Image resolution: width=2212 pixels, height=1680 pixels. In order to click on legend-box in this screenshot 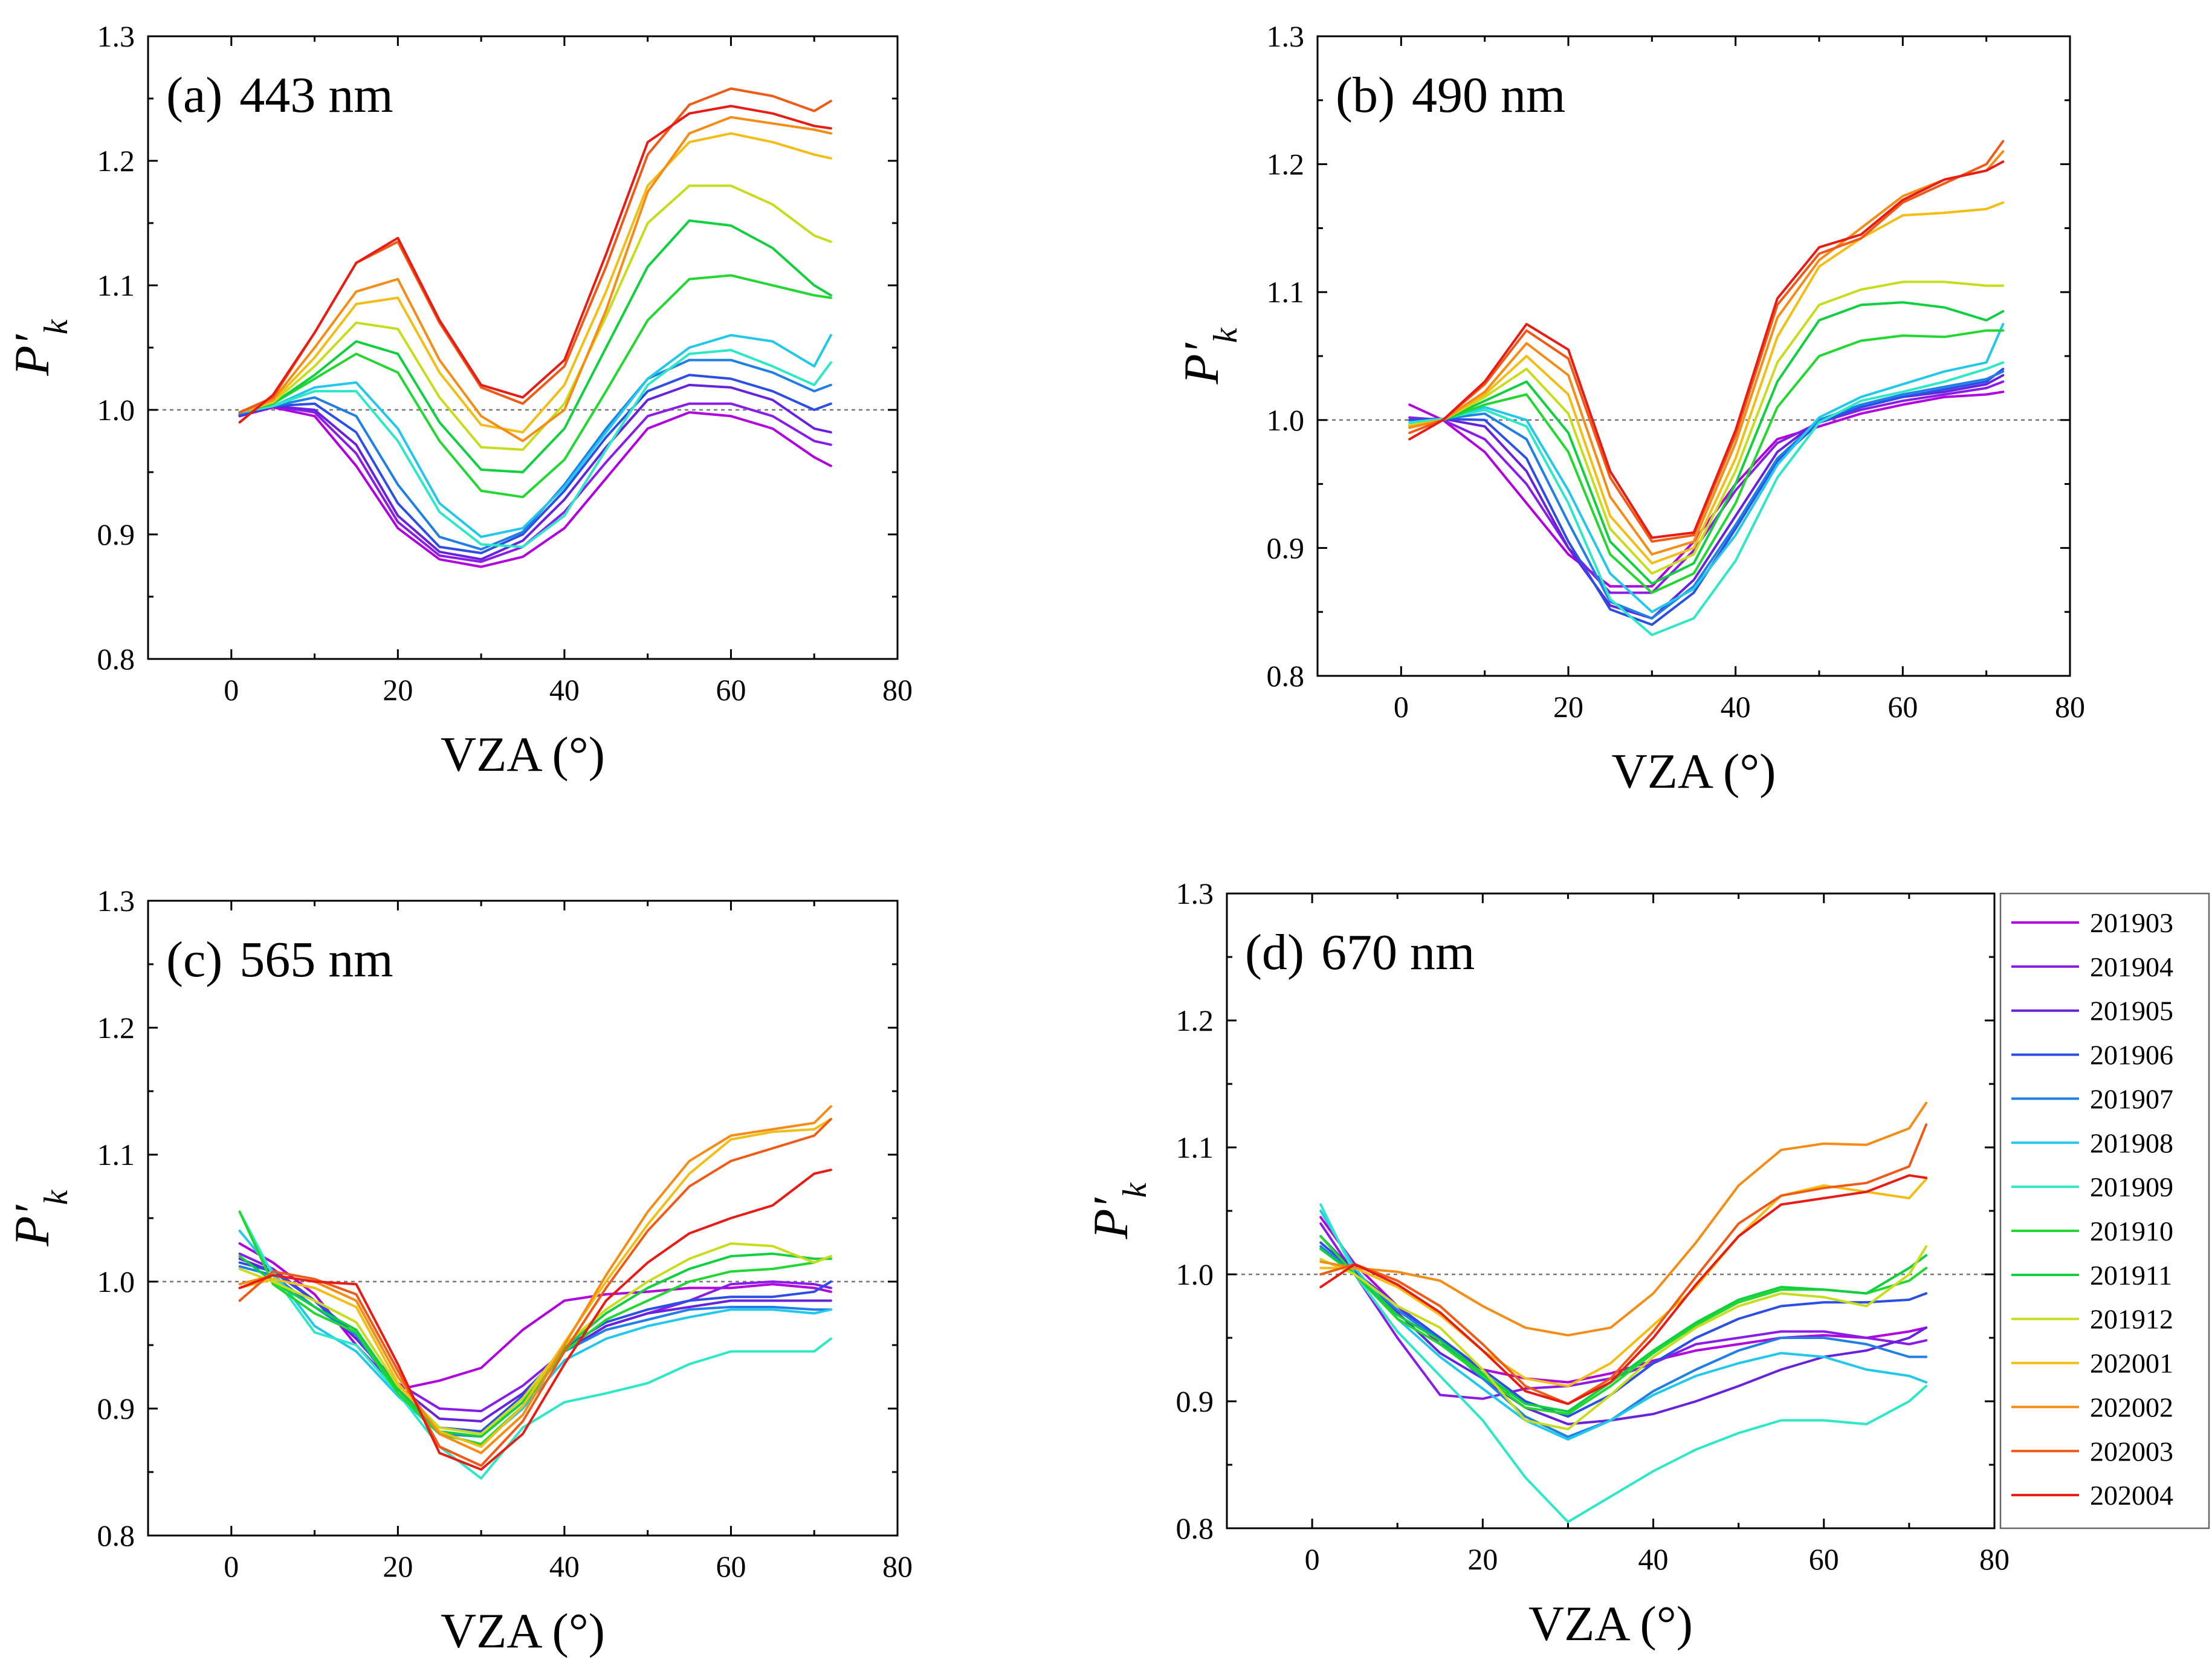, I will do `click(2104, 1210)`.